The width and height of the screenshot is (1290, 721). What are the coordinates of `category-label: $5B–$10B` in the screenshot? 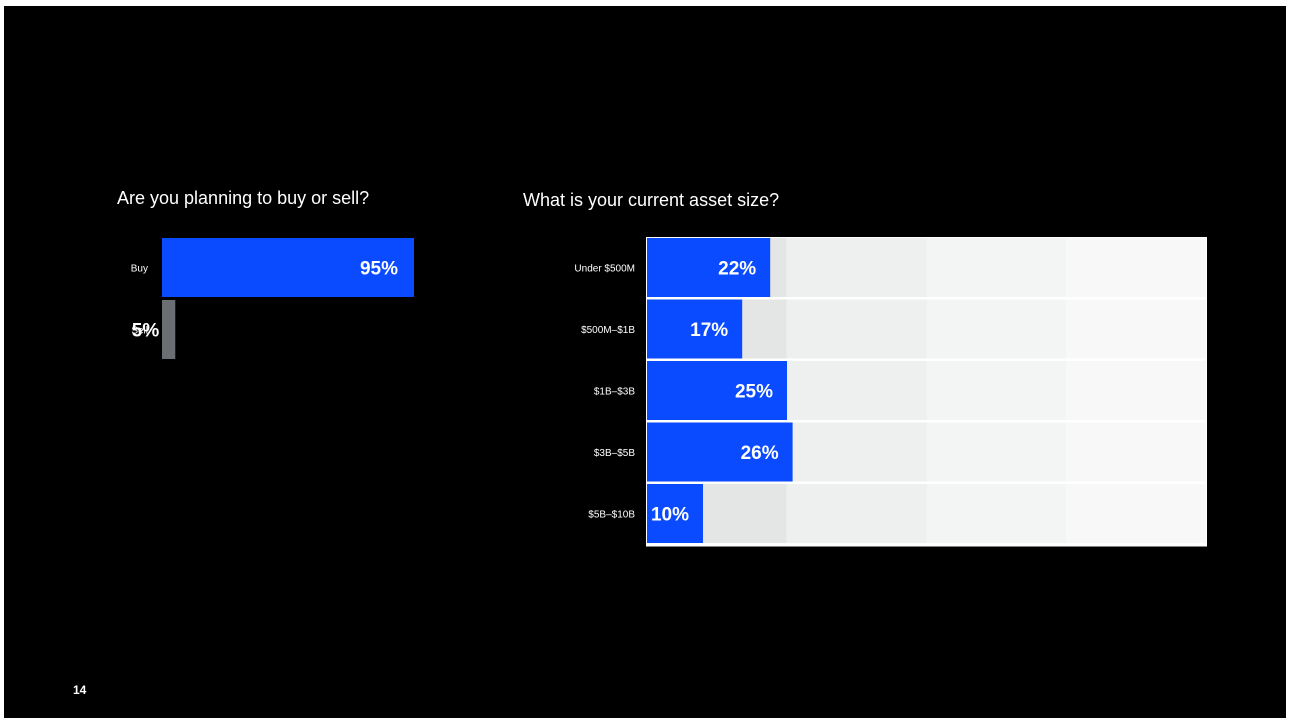 It's located at (611, 515).